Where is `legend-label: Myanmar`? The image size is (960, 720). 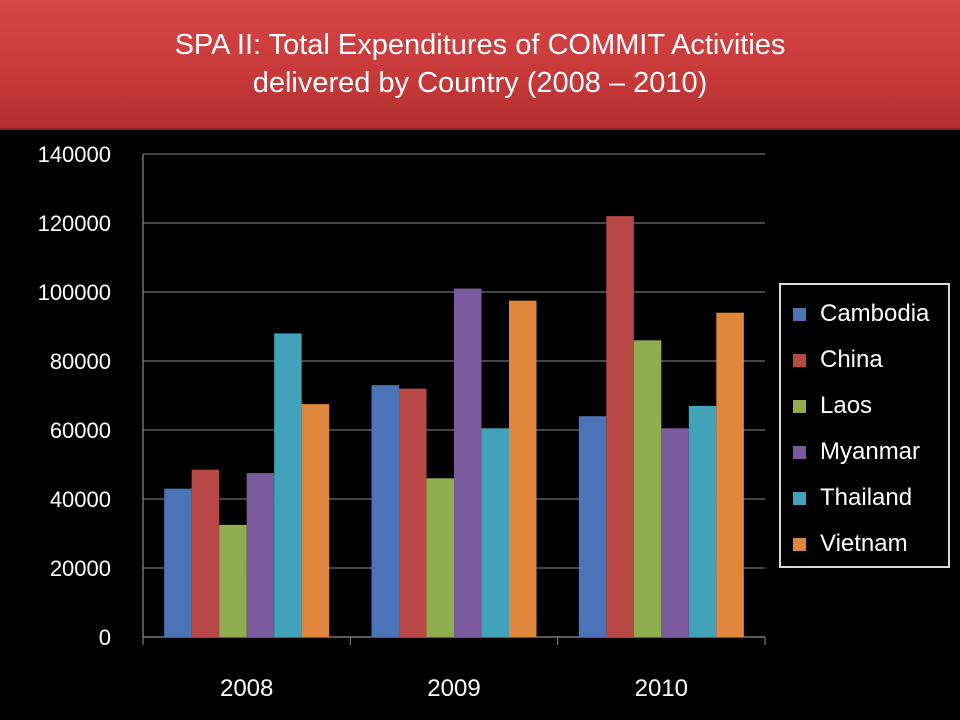 legend-label: Myanmar is located at coordinates (870, 451).